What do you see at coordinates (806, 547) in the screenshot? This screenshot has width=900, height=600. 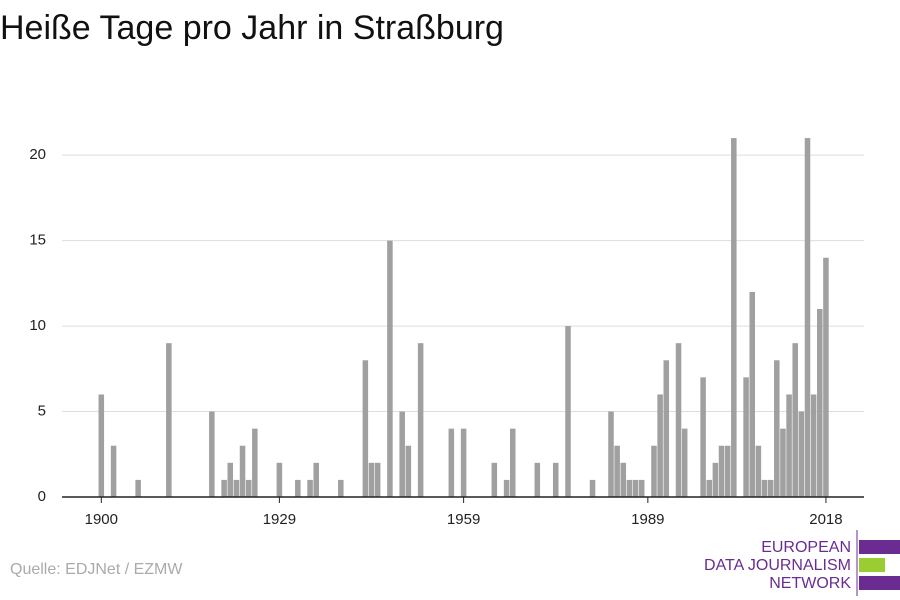 I see `logo-text: EUROPEAN` at bounding box center [806, 547].